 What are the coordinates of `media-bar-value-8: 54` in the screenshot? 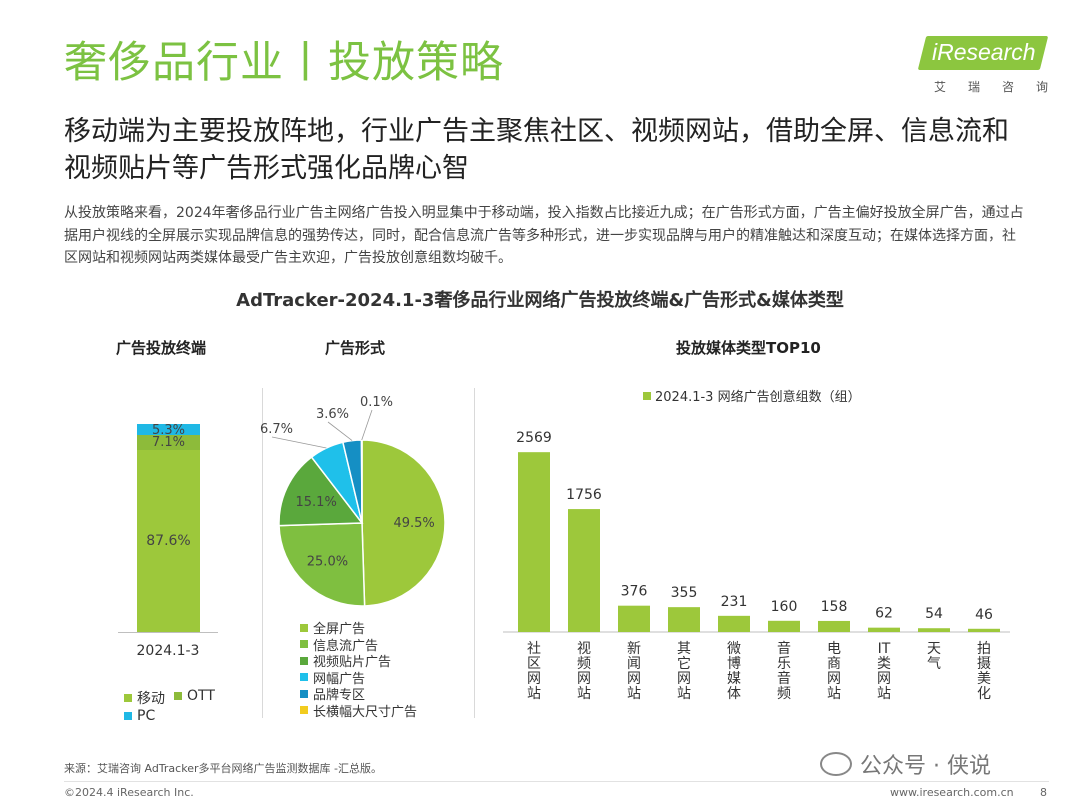 It's located at (934, 614).